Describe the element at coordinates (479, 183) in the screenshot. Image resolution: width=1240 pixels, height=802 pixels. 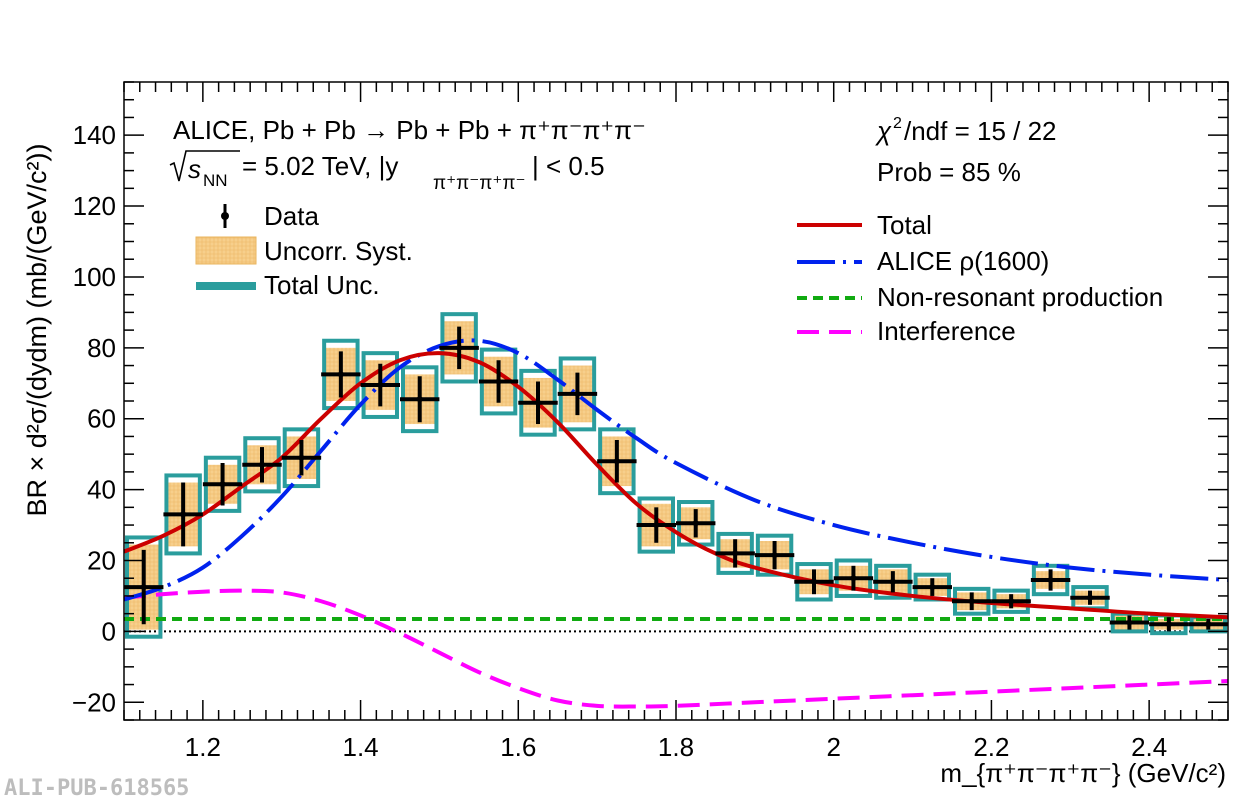
I see `rapidity-subscript: π⁺π⁻π⁺π⁻` at that location.